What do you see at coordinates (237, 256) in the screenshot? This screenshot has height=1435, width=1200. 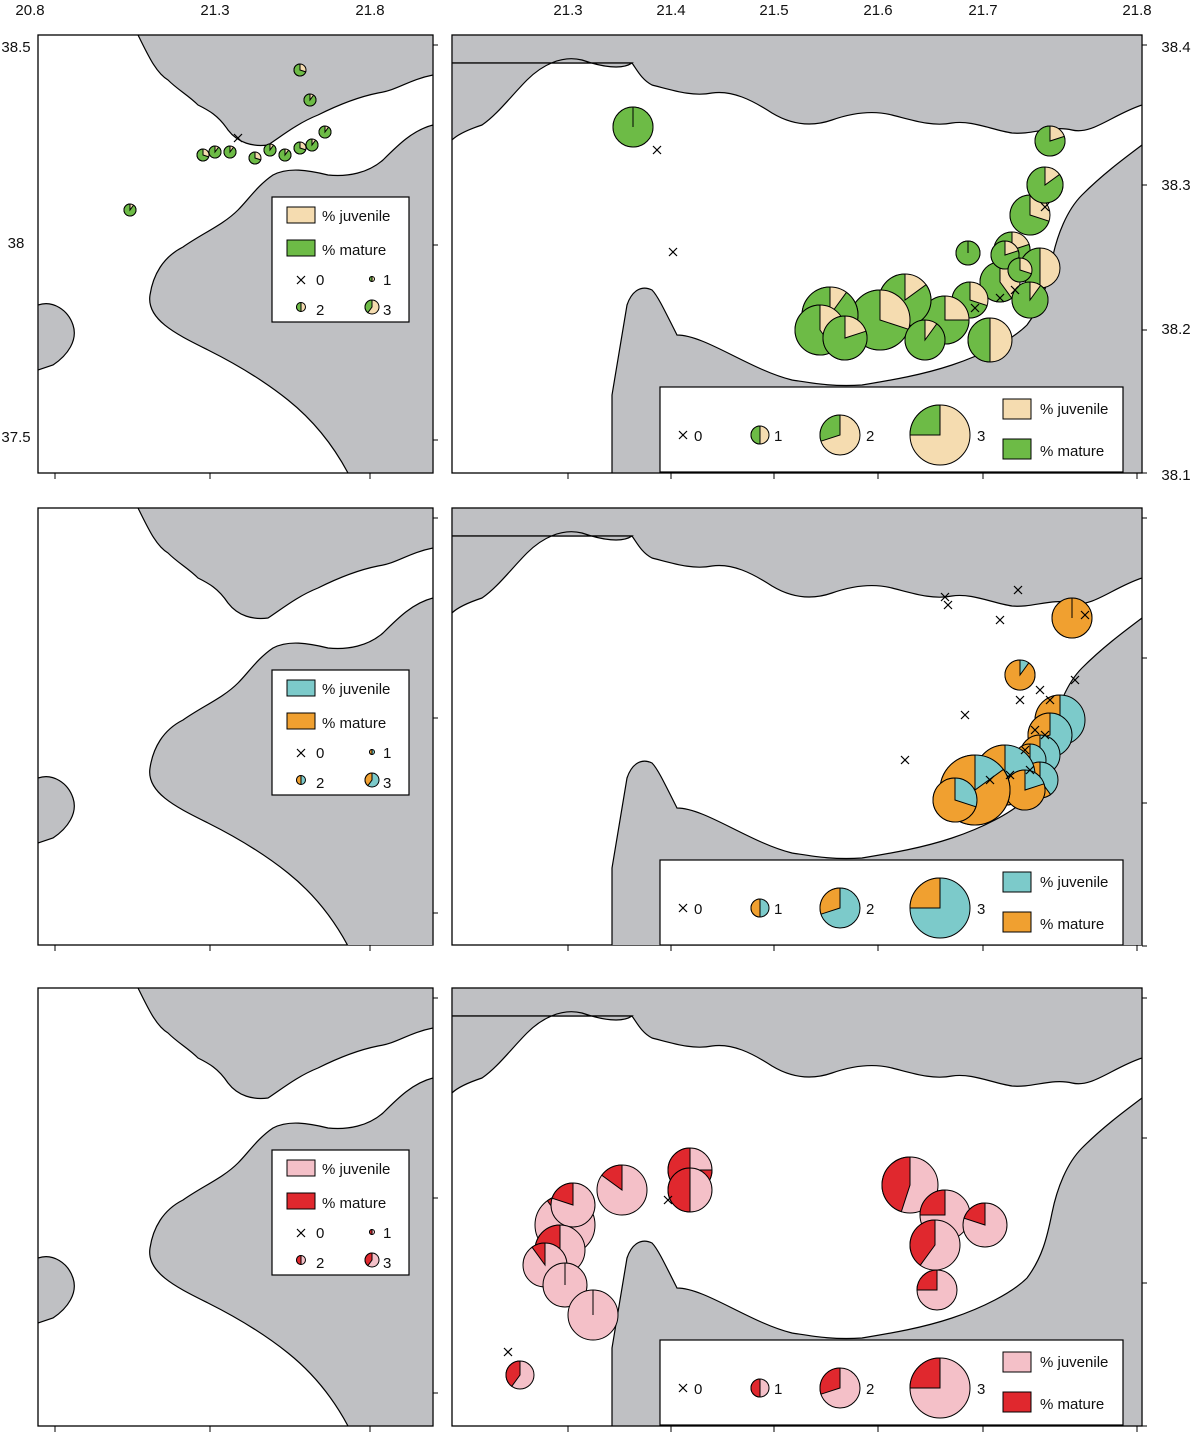 I see `small-map-panel-1: % juvenile % mature 0 1 2 3` at bounding box center [237, 256].